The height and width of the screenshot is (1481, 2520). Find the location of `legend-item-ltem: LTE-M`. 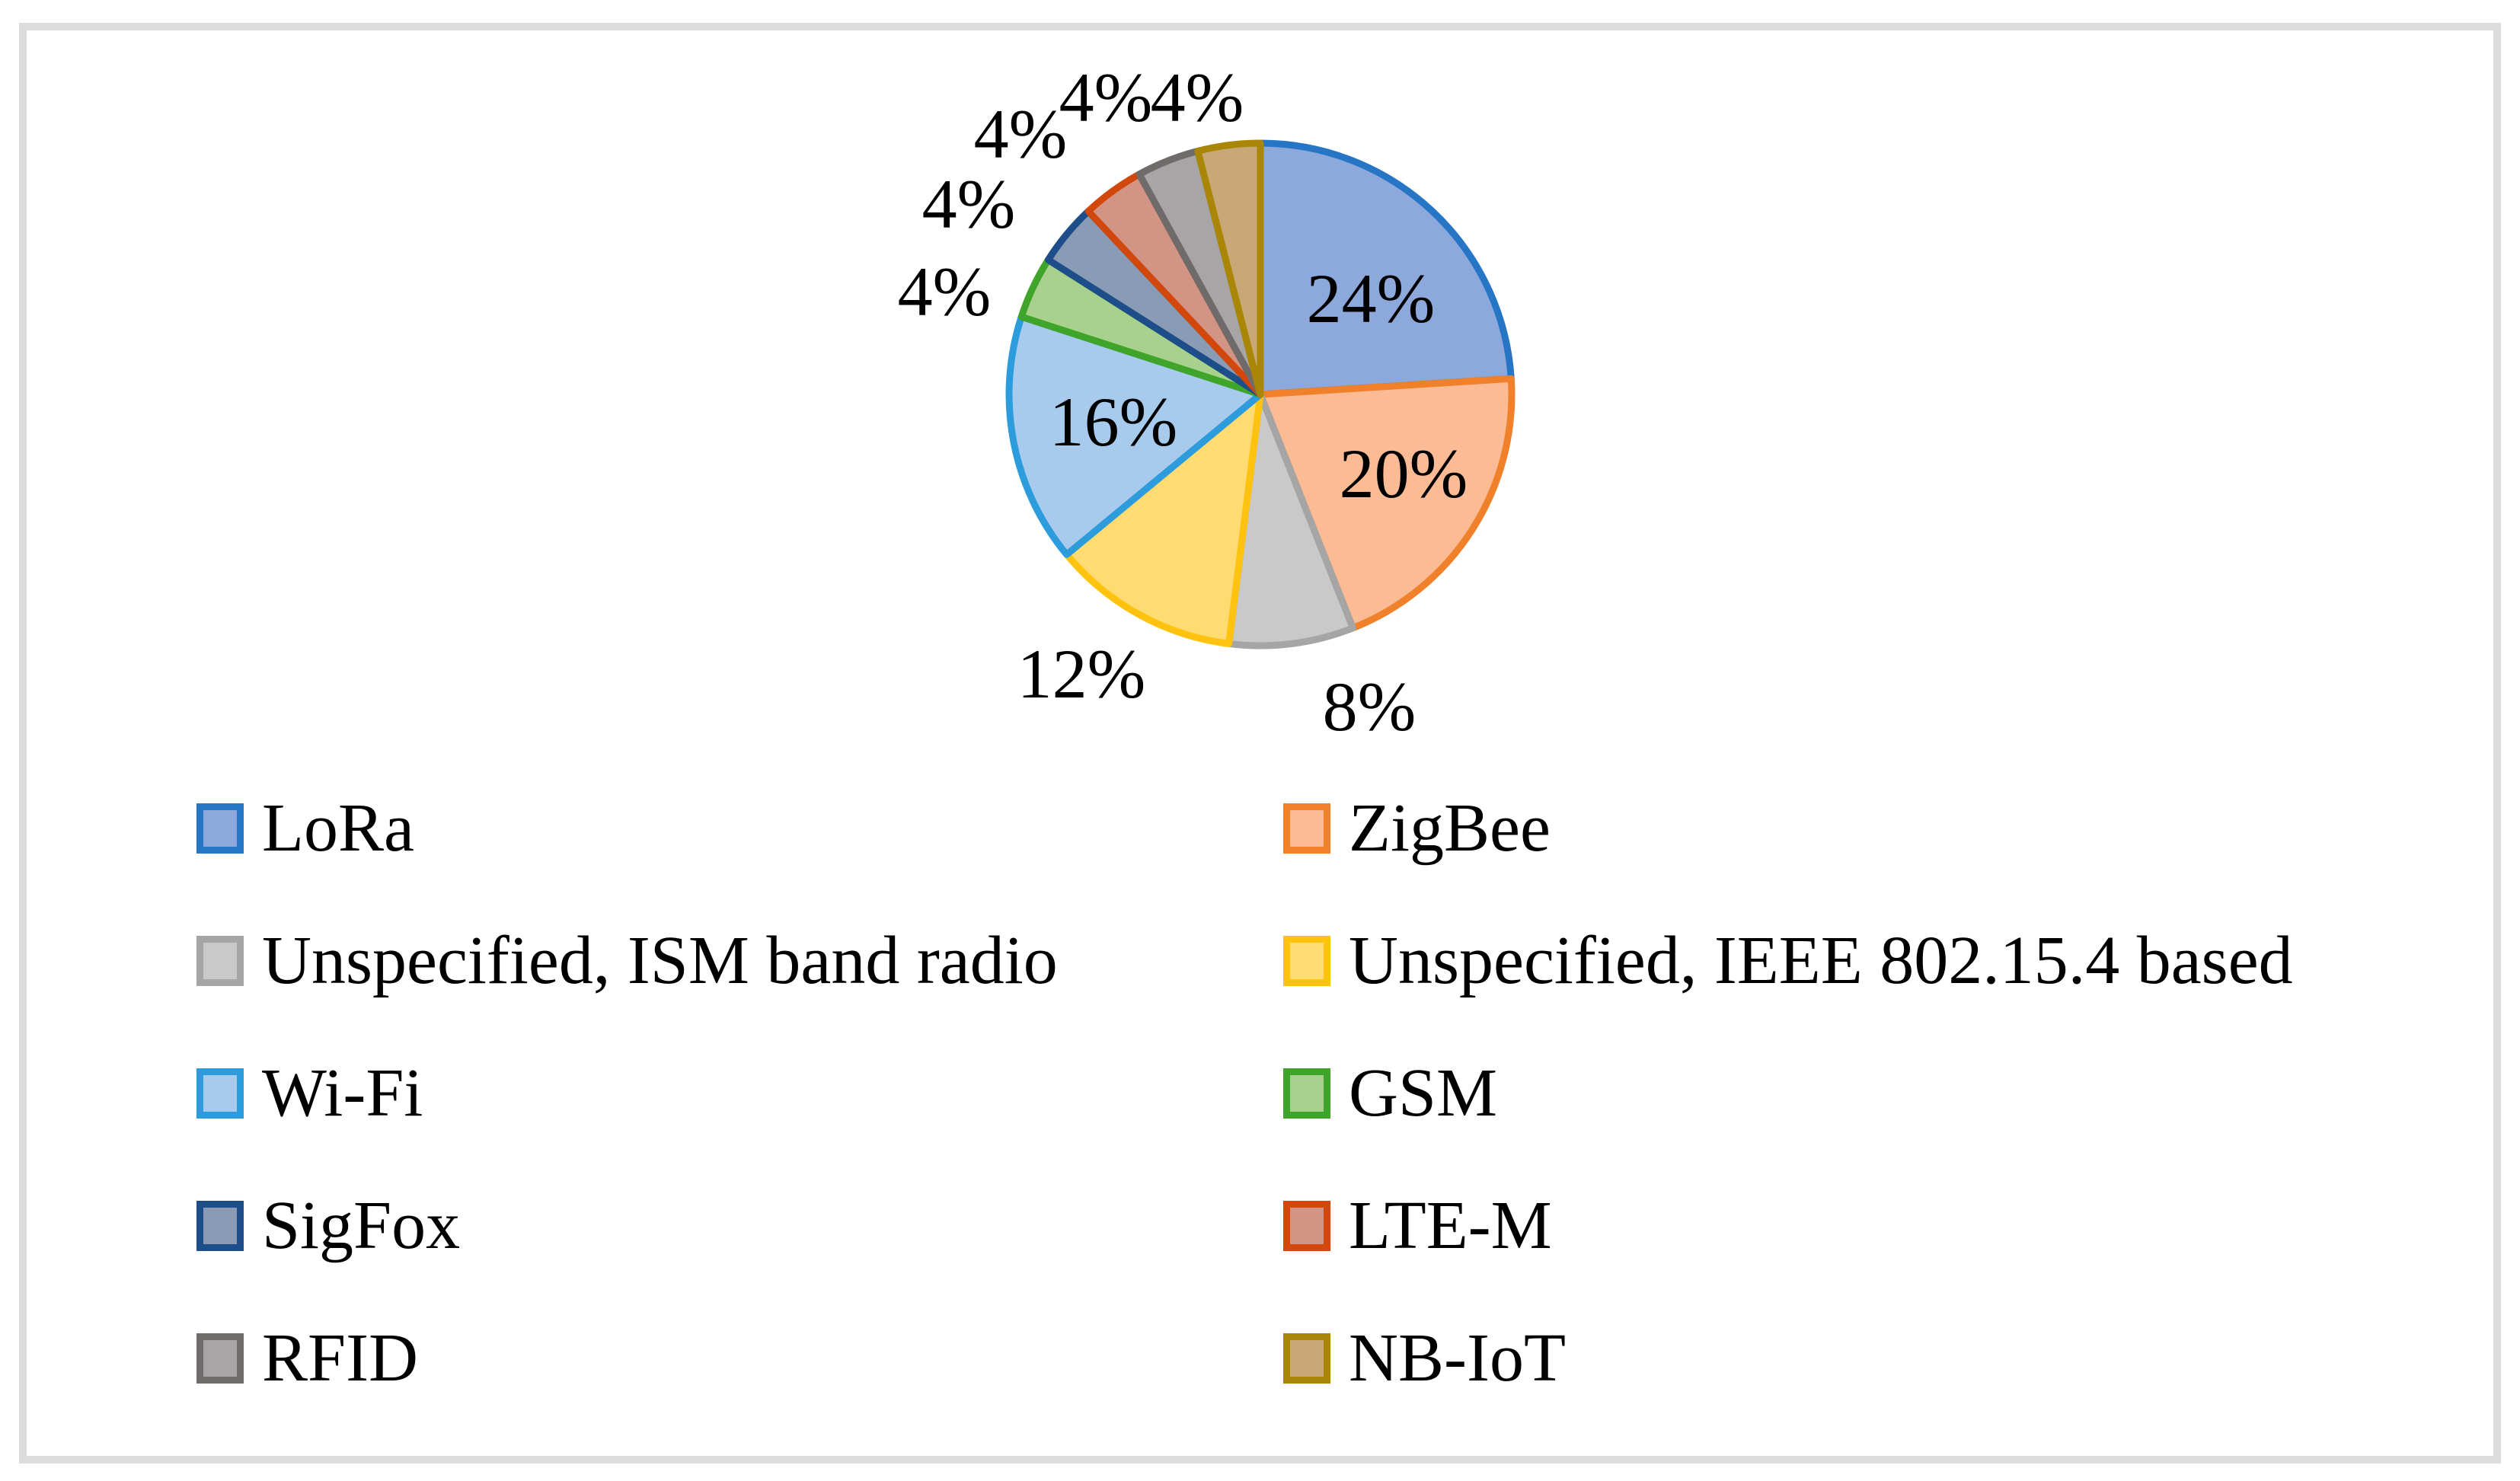

legend-item-ltem: LTE-M is located at coordinates (1788, 1226).